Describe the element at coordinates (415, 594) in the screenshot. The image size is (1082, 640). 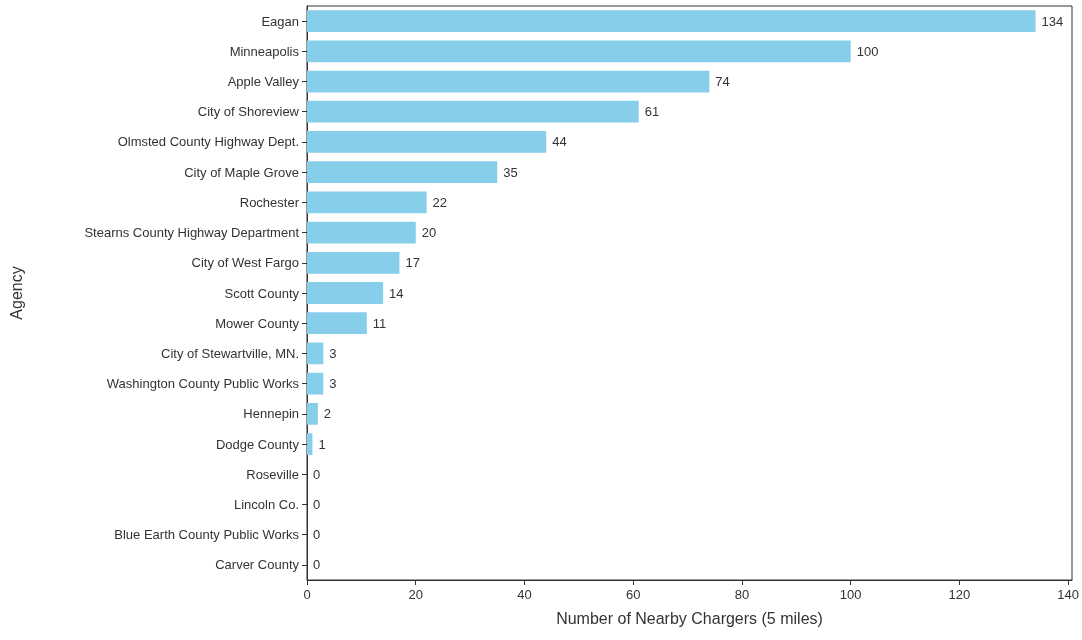
I see `x-tick-label: 20` at that location.